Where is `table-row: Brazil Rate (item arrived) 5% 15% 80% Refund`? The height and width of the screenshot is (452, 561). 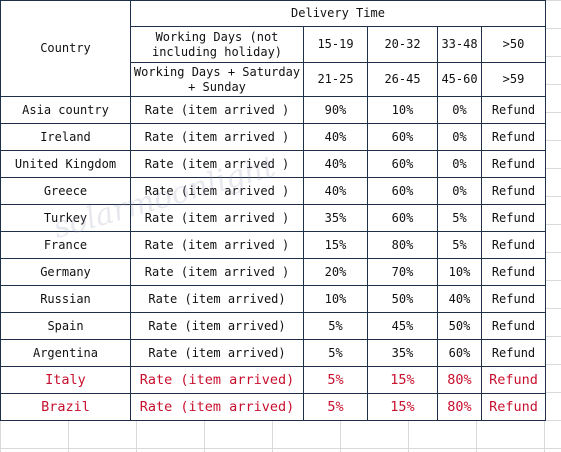
table-row: Brazil Rate (item arrived) 5% 15% 80% Refund is located at coordinates (273, 407).